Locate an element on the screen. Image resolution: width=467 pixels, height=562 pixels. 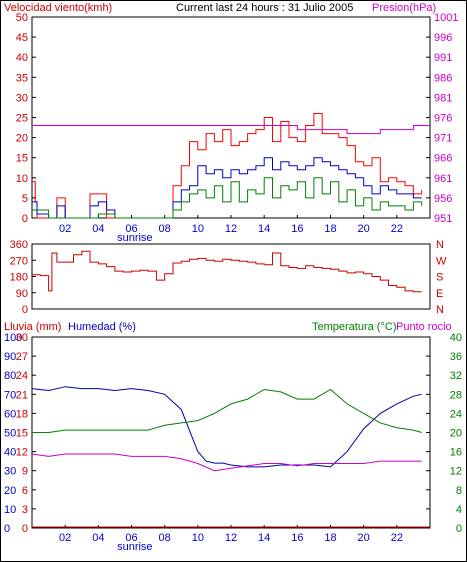
direction-series-line is located at coordinates (227, 271).